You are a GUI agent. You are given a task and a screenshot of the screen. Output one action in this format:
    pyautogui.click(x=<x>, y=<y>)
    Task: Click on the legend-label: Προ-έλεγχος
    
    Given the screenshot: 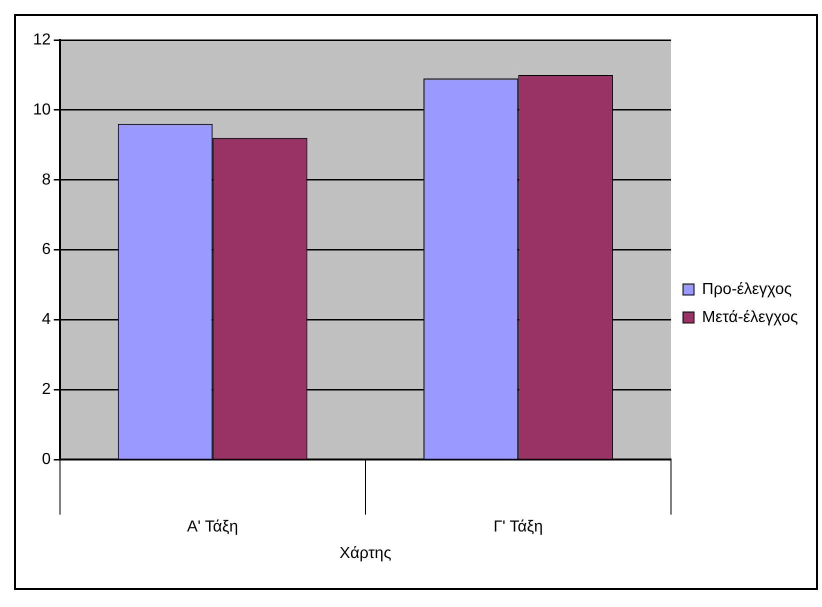 What is the action you would take?
    pyautogui.click(x=747, y=289)
    